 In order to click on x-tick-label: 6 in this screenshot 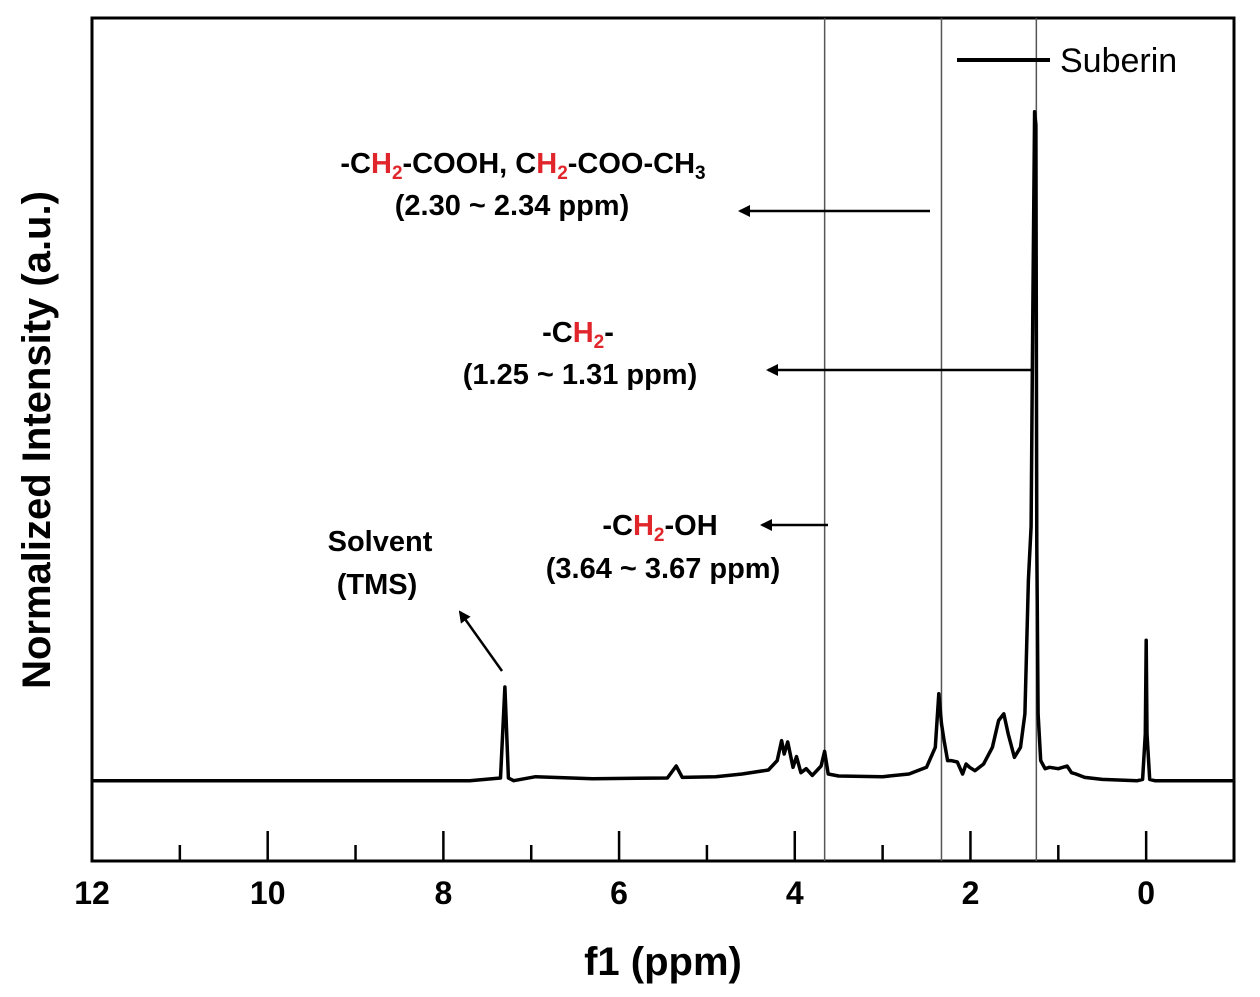, I will do `click(619, 893)`.